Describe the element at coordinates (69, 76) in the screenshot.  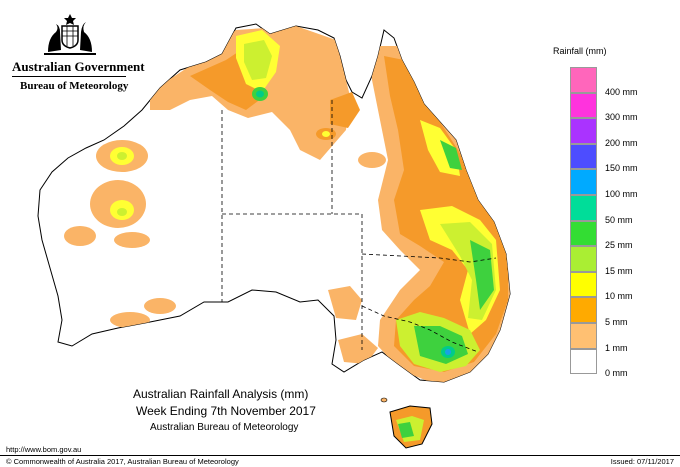
I see `header-divider` at that location.